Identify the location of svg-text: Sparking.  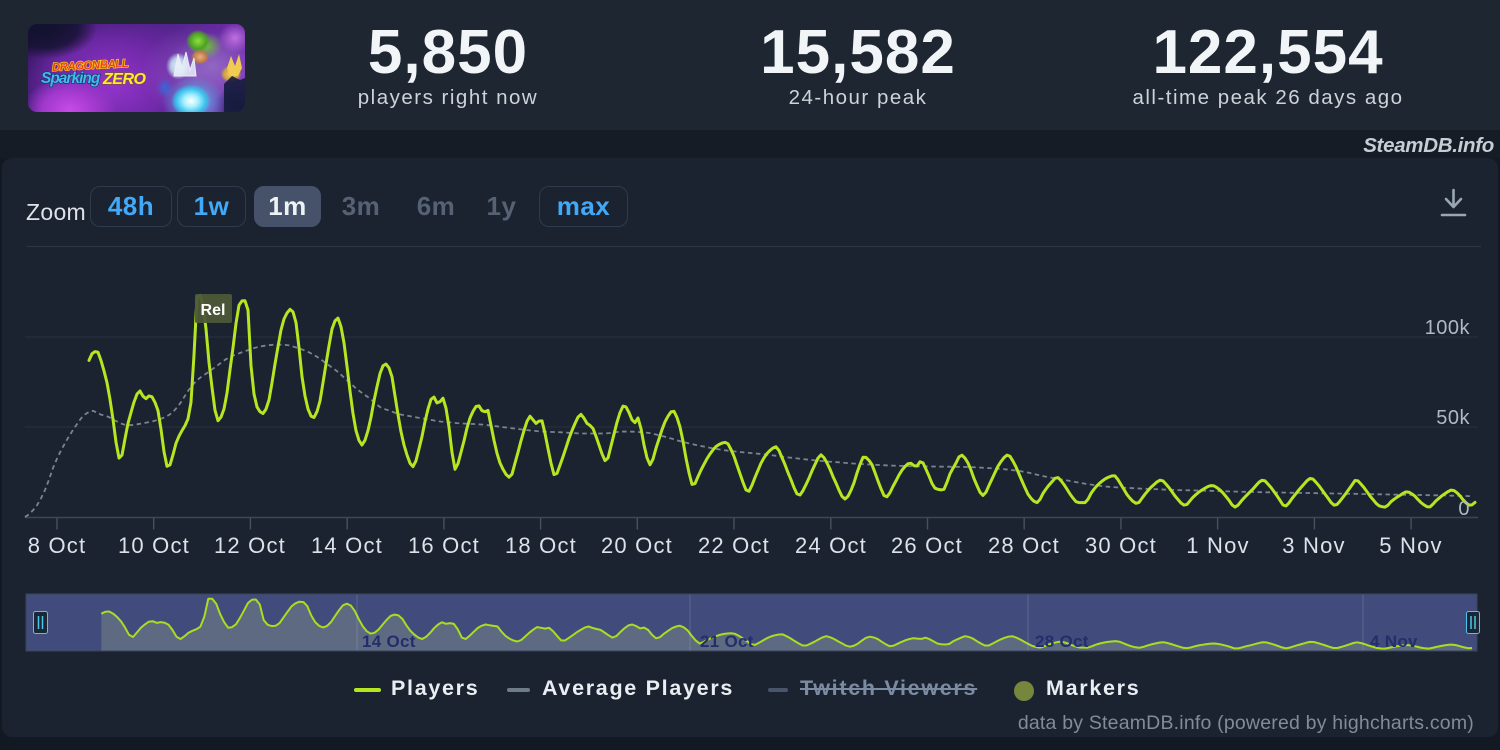
(71, 78).